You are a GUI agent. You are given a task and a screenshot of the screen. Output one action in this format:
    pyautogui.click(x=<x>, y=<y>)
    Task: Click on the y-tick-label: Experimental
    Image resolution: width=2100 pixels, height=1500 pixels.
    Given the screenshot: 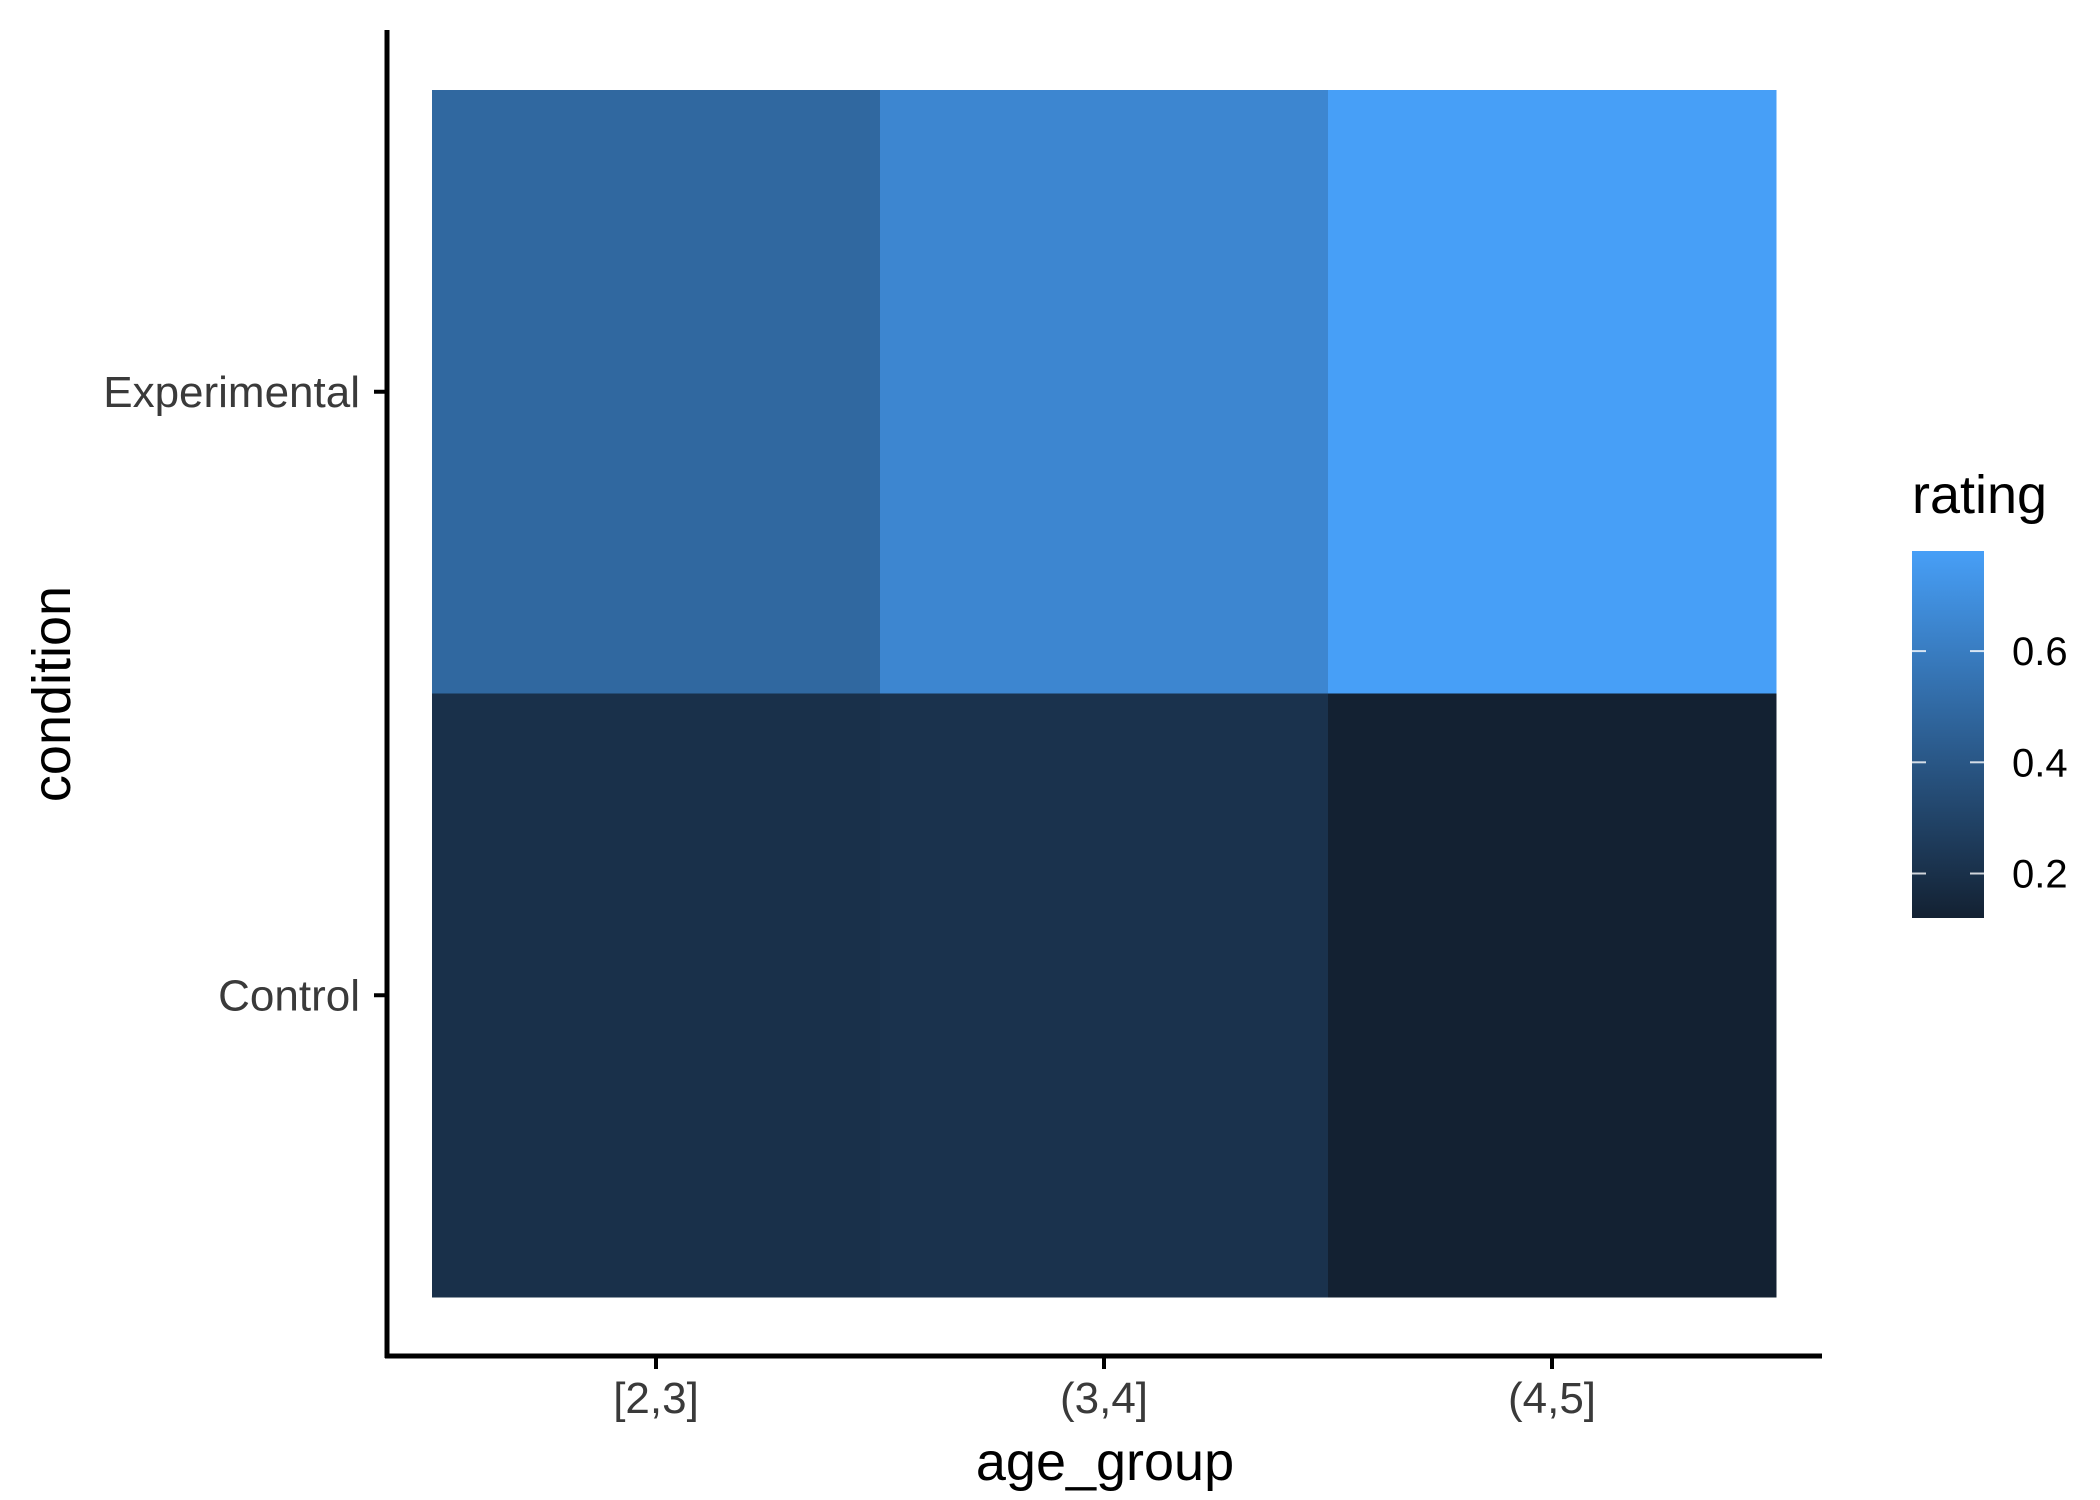 What is the action you would take?
    pyautogui.click(x=231, y=392)
    